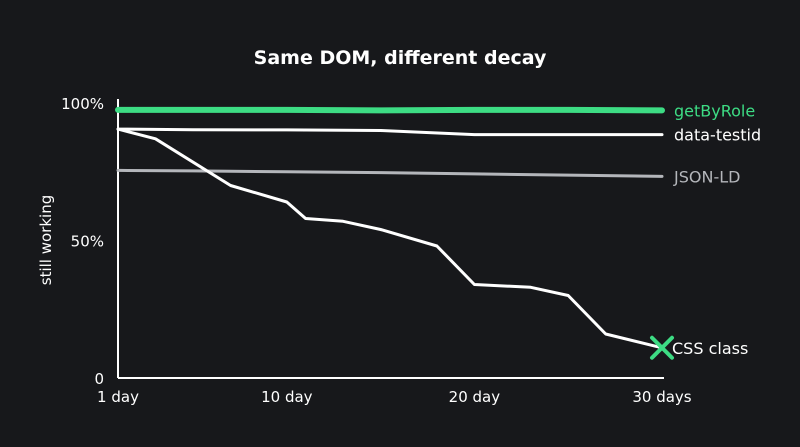 The width and height of the screenshot is (800, 447). I want to click on series-label-getbyrole: getByRole, so click(714, 110).